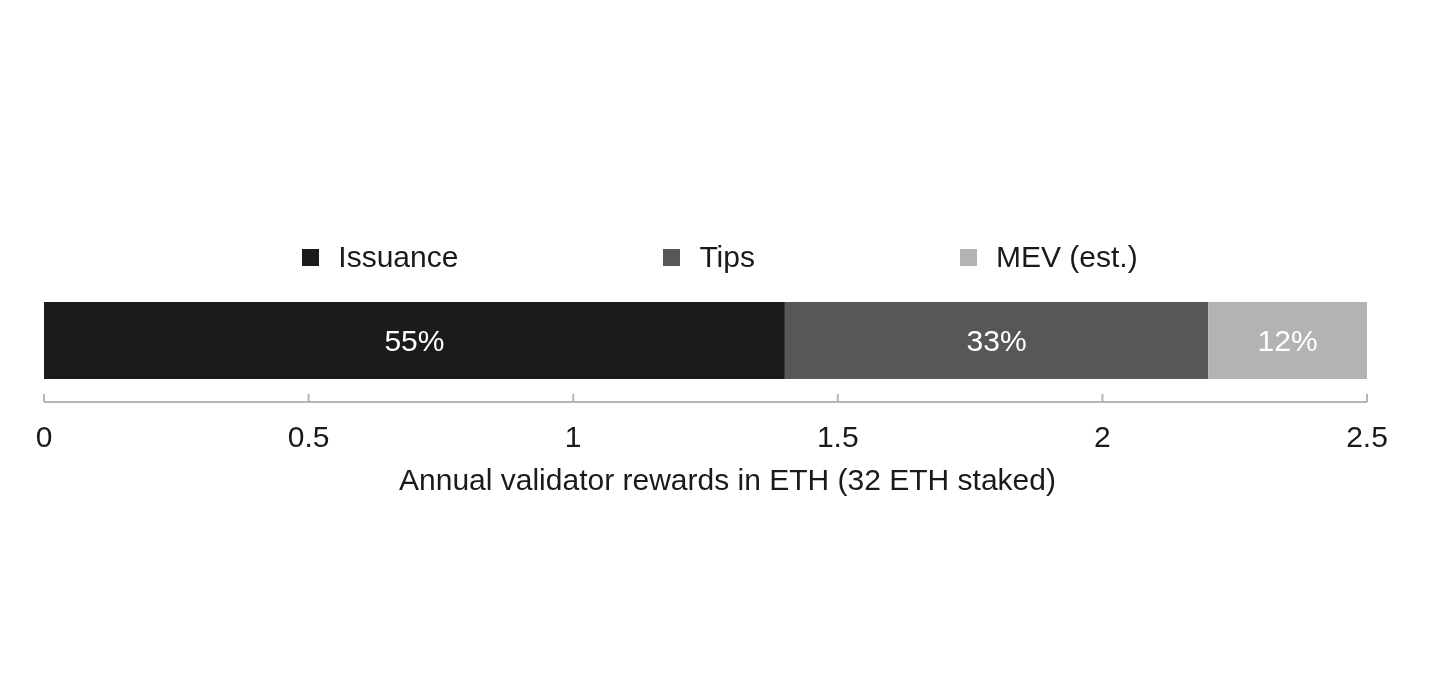 The height and width of the screenshot is (678, 1440). I want to click on legend-label: Issuance, so click(398, 257).